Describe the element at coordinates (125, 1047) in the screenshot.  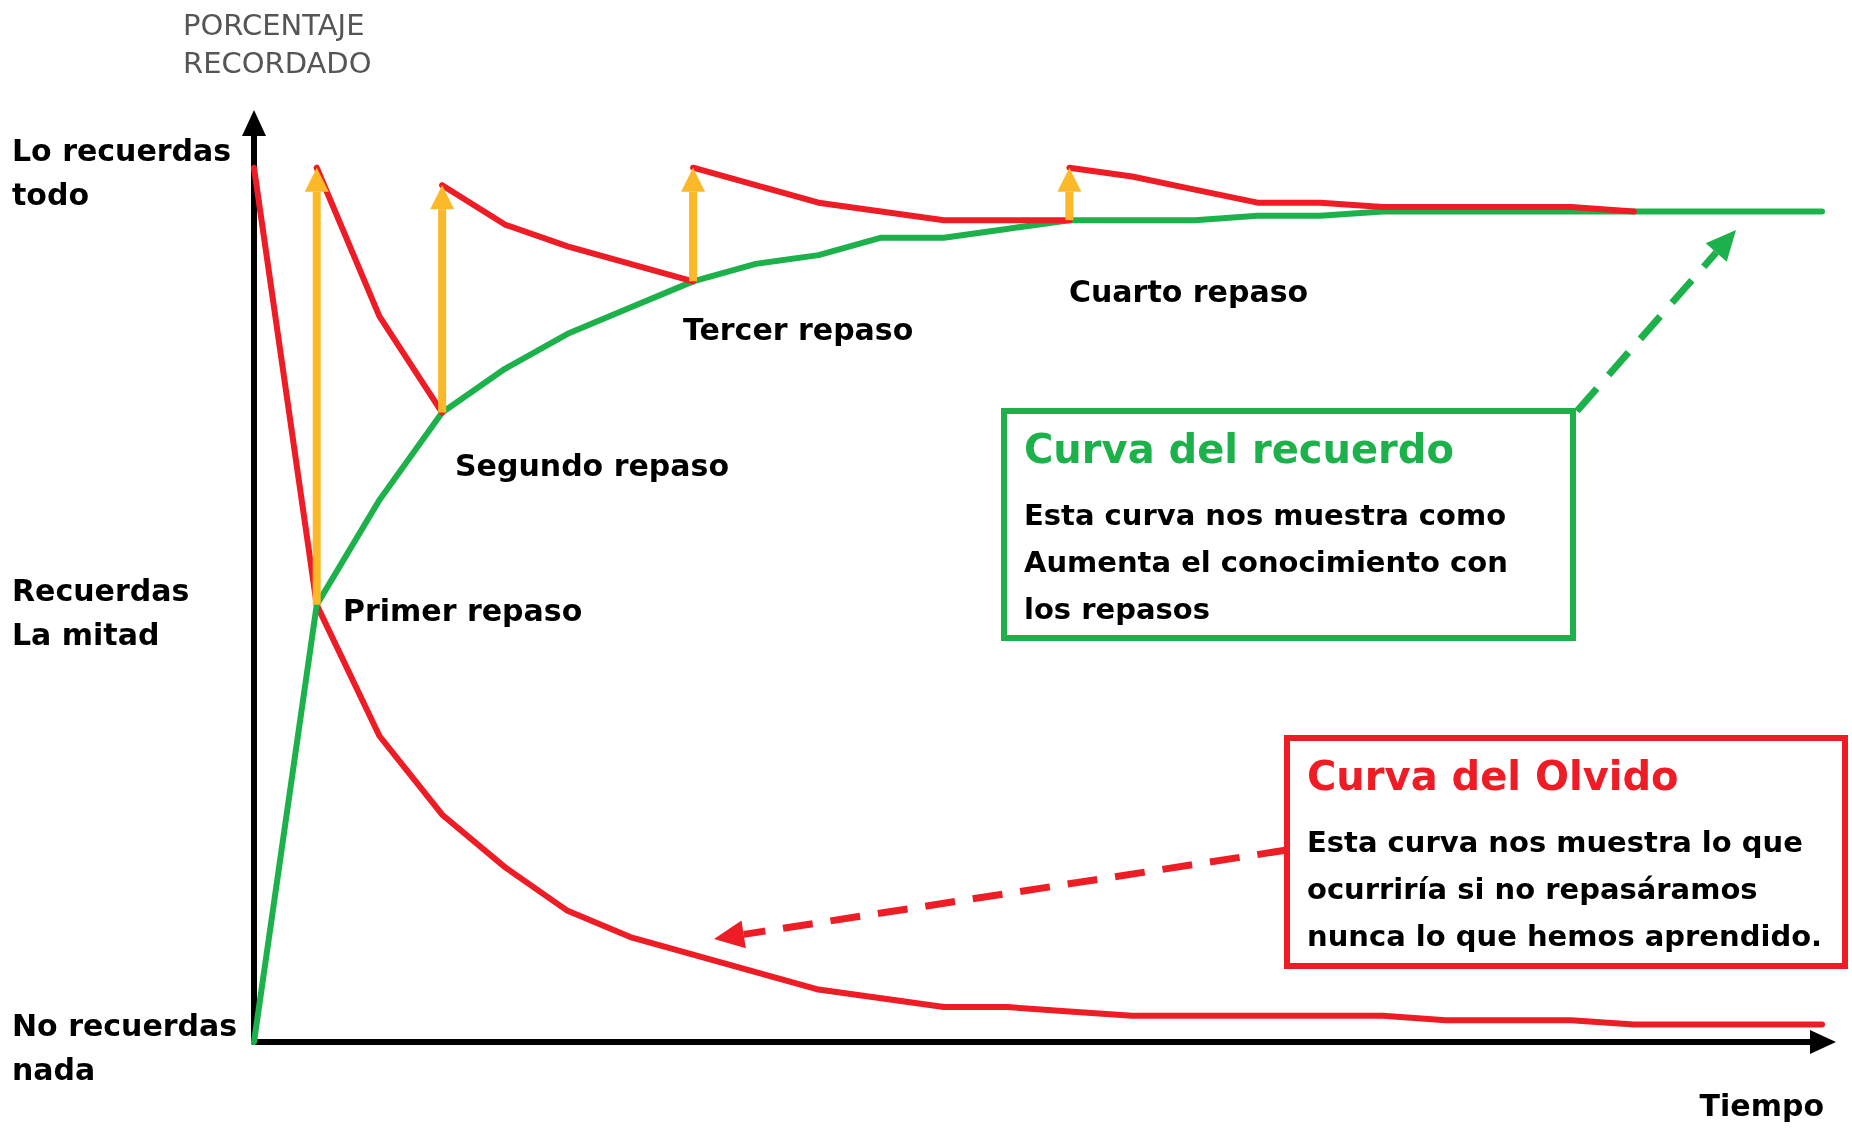
I see `text: No recuerdas nada` at that location.